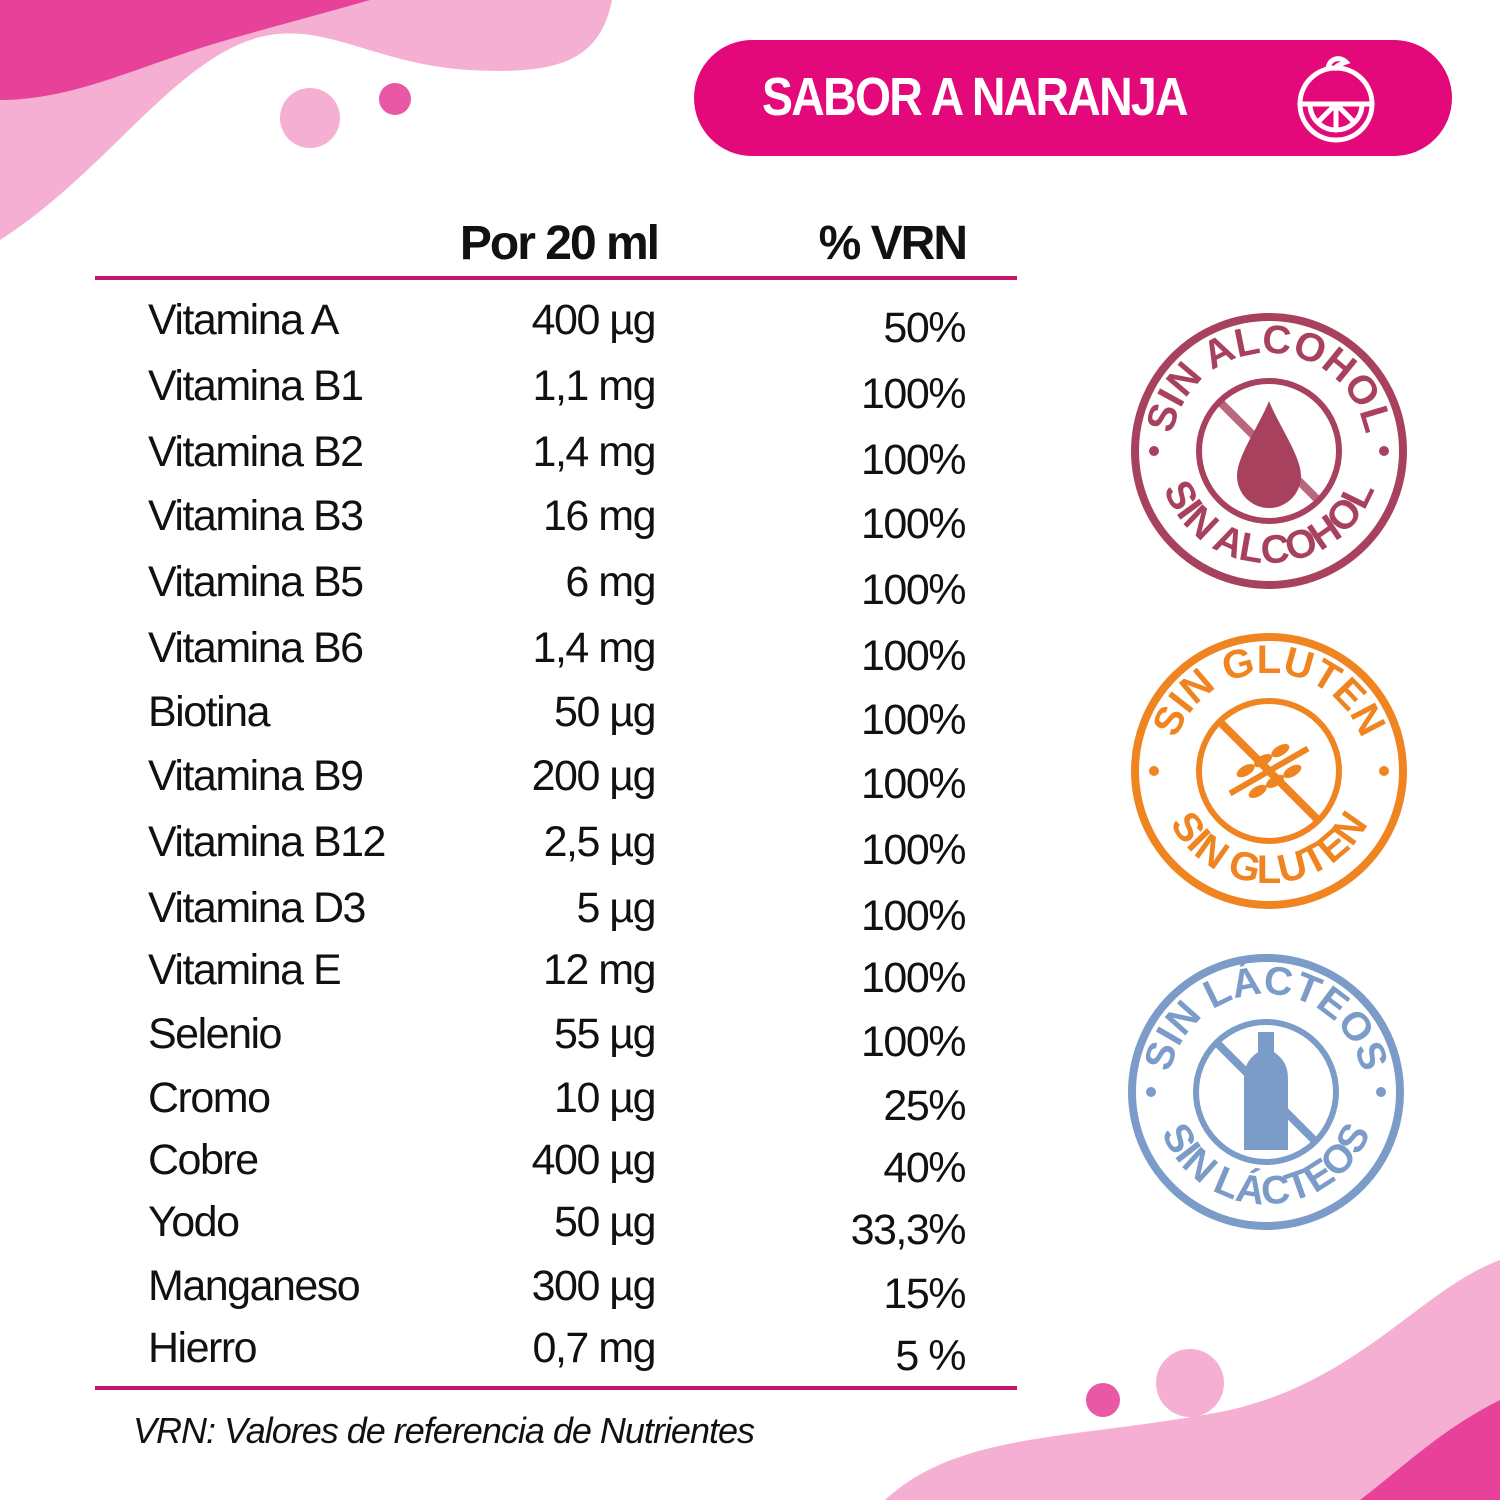 The image size is (1500, 1500). What do you see at coordinates (599, 970) in the screenshot?
I see `nutrient-amount: 12 mg` at bounding box center [599, 970].